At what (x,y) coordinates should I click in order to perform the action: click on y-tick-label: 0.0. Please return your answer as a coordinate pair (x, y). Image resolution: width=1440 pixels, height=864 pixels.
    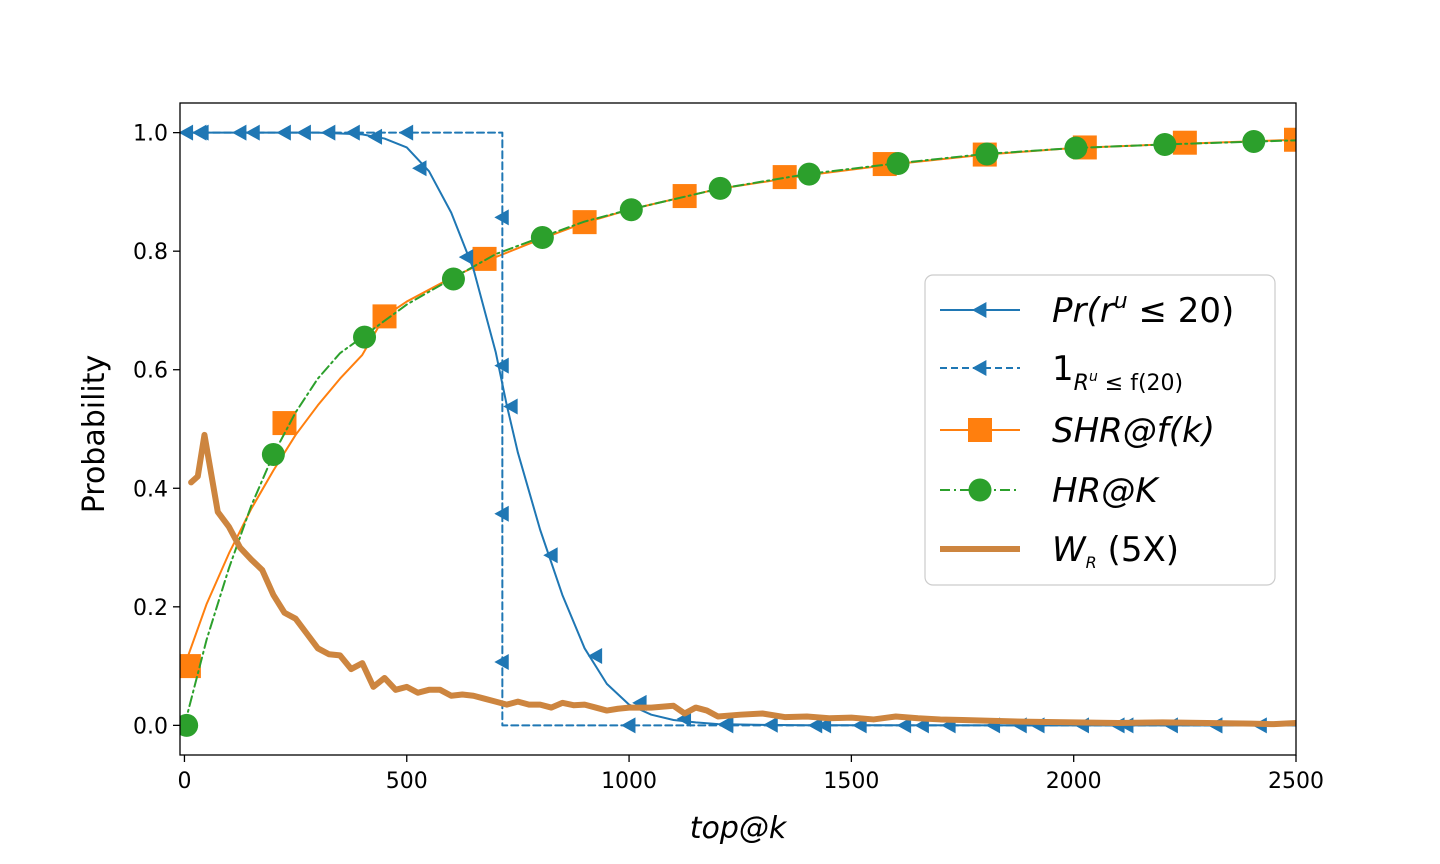
    Looking at the image, I should click on (150, 726).